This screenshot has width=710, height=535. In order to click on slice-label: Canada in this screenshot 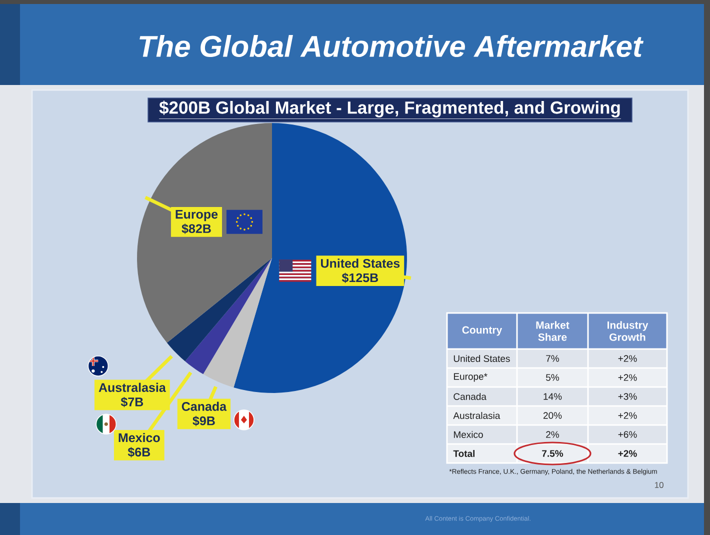, I will do `click(204, 406)`.